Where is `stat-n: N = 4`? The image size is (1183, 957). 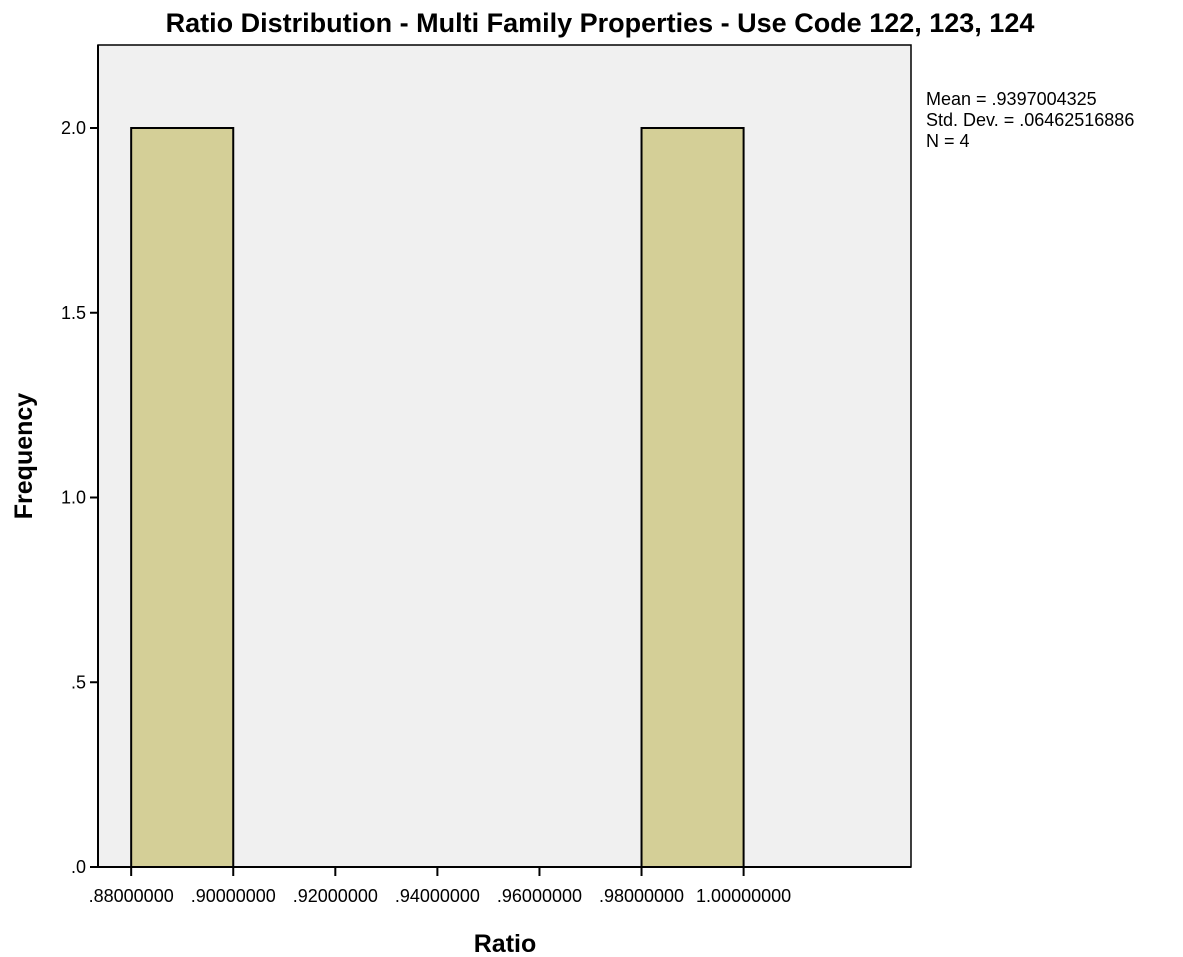
stat-n: N = 4 is located at coordinates (948, 141).